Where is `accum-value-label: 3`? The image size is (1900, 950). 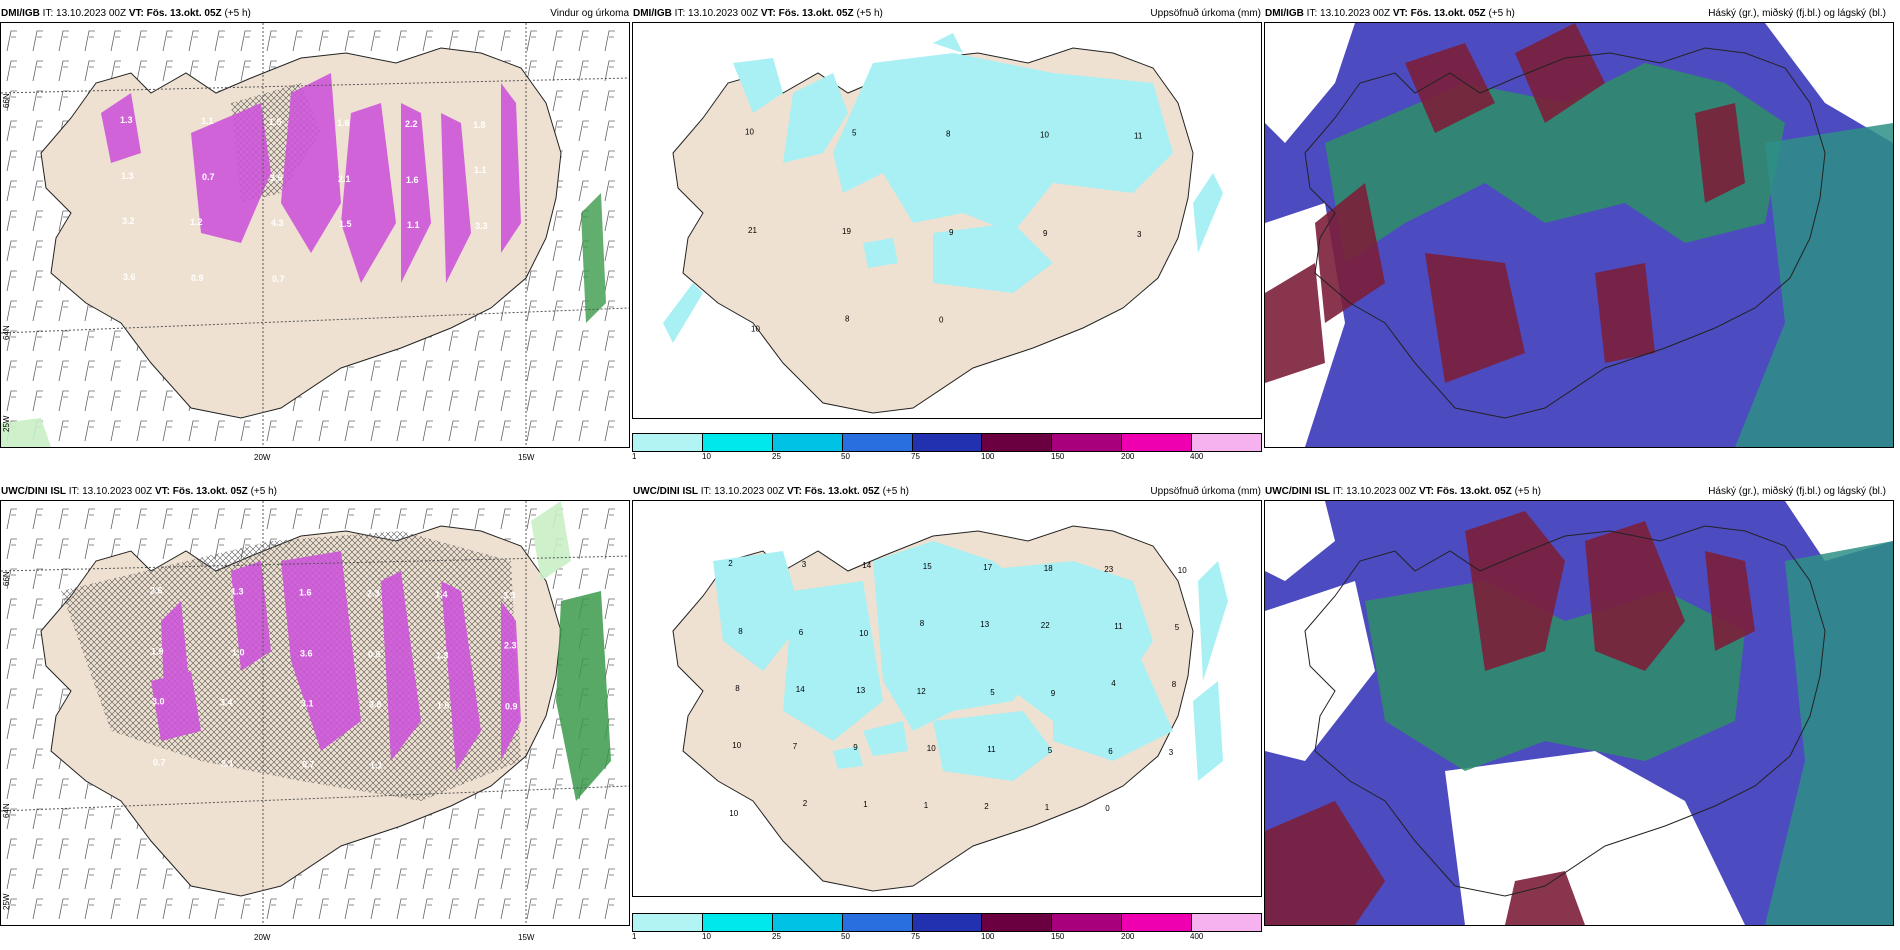
accum-value-label: 3 is located at coordinates (804, 564).